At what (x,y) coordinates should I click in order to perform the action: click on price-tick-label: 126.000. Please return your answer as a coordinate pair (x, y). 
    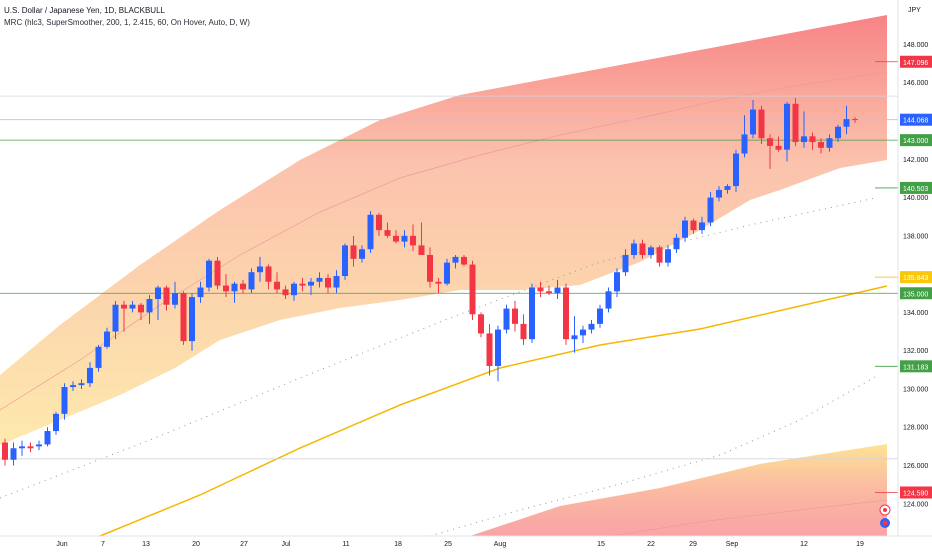
    Looking at the image, I should click on (915, 466).